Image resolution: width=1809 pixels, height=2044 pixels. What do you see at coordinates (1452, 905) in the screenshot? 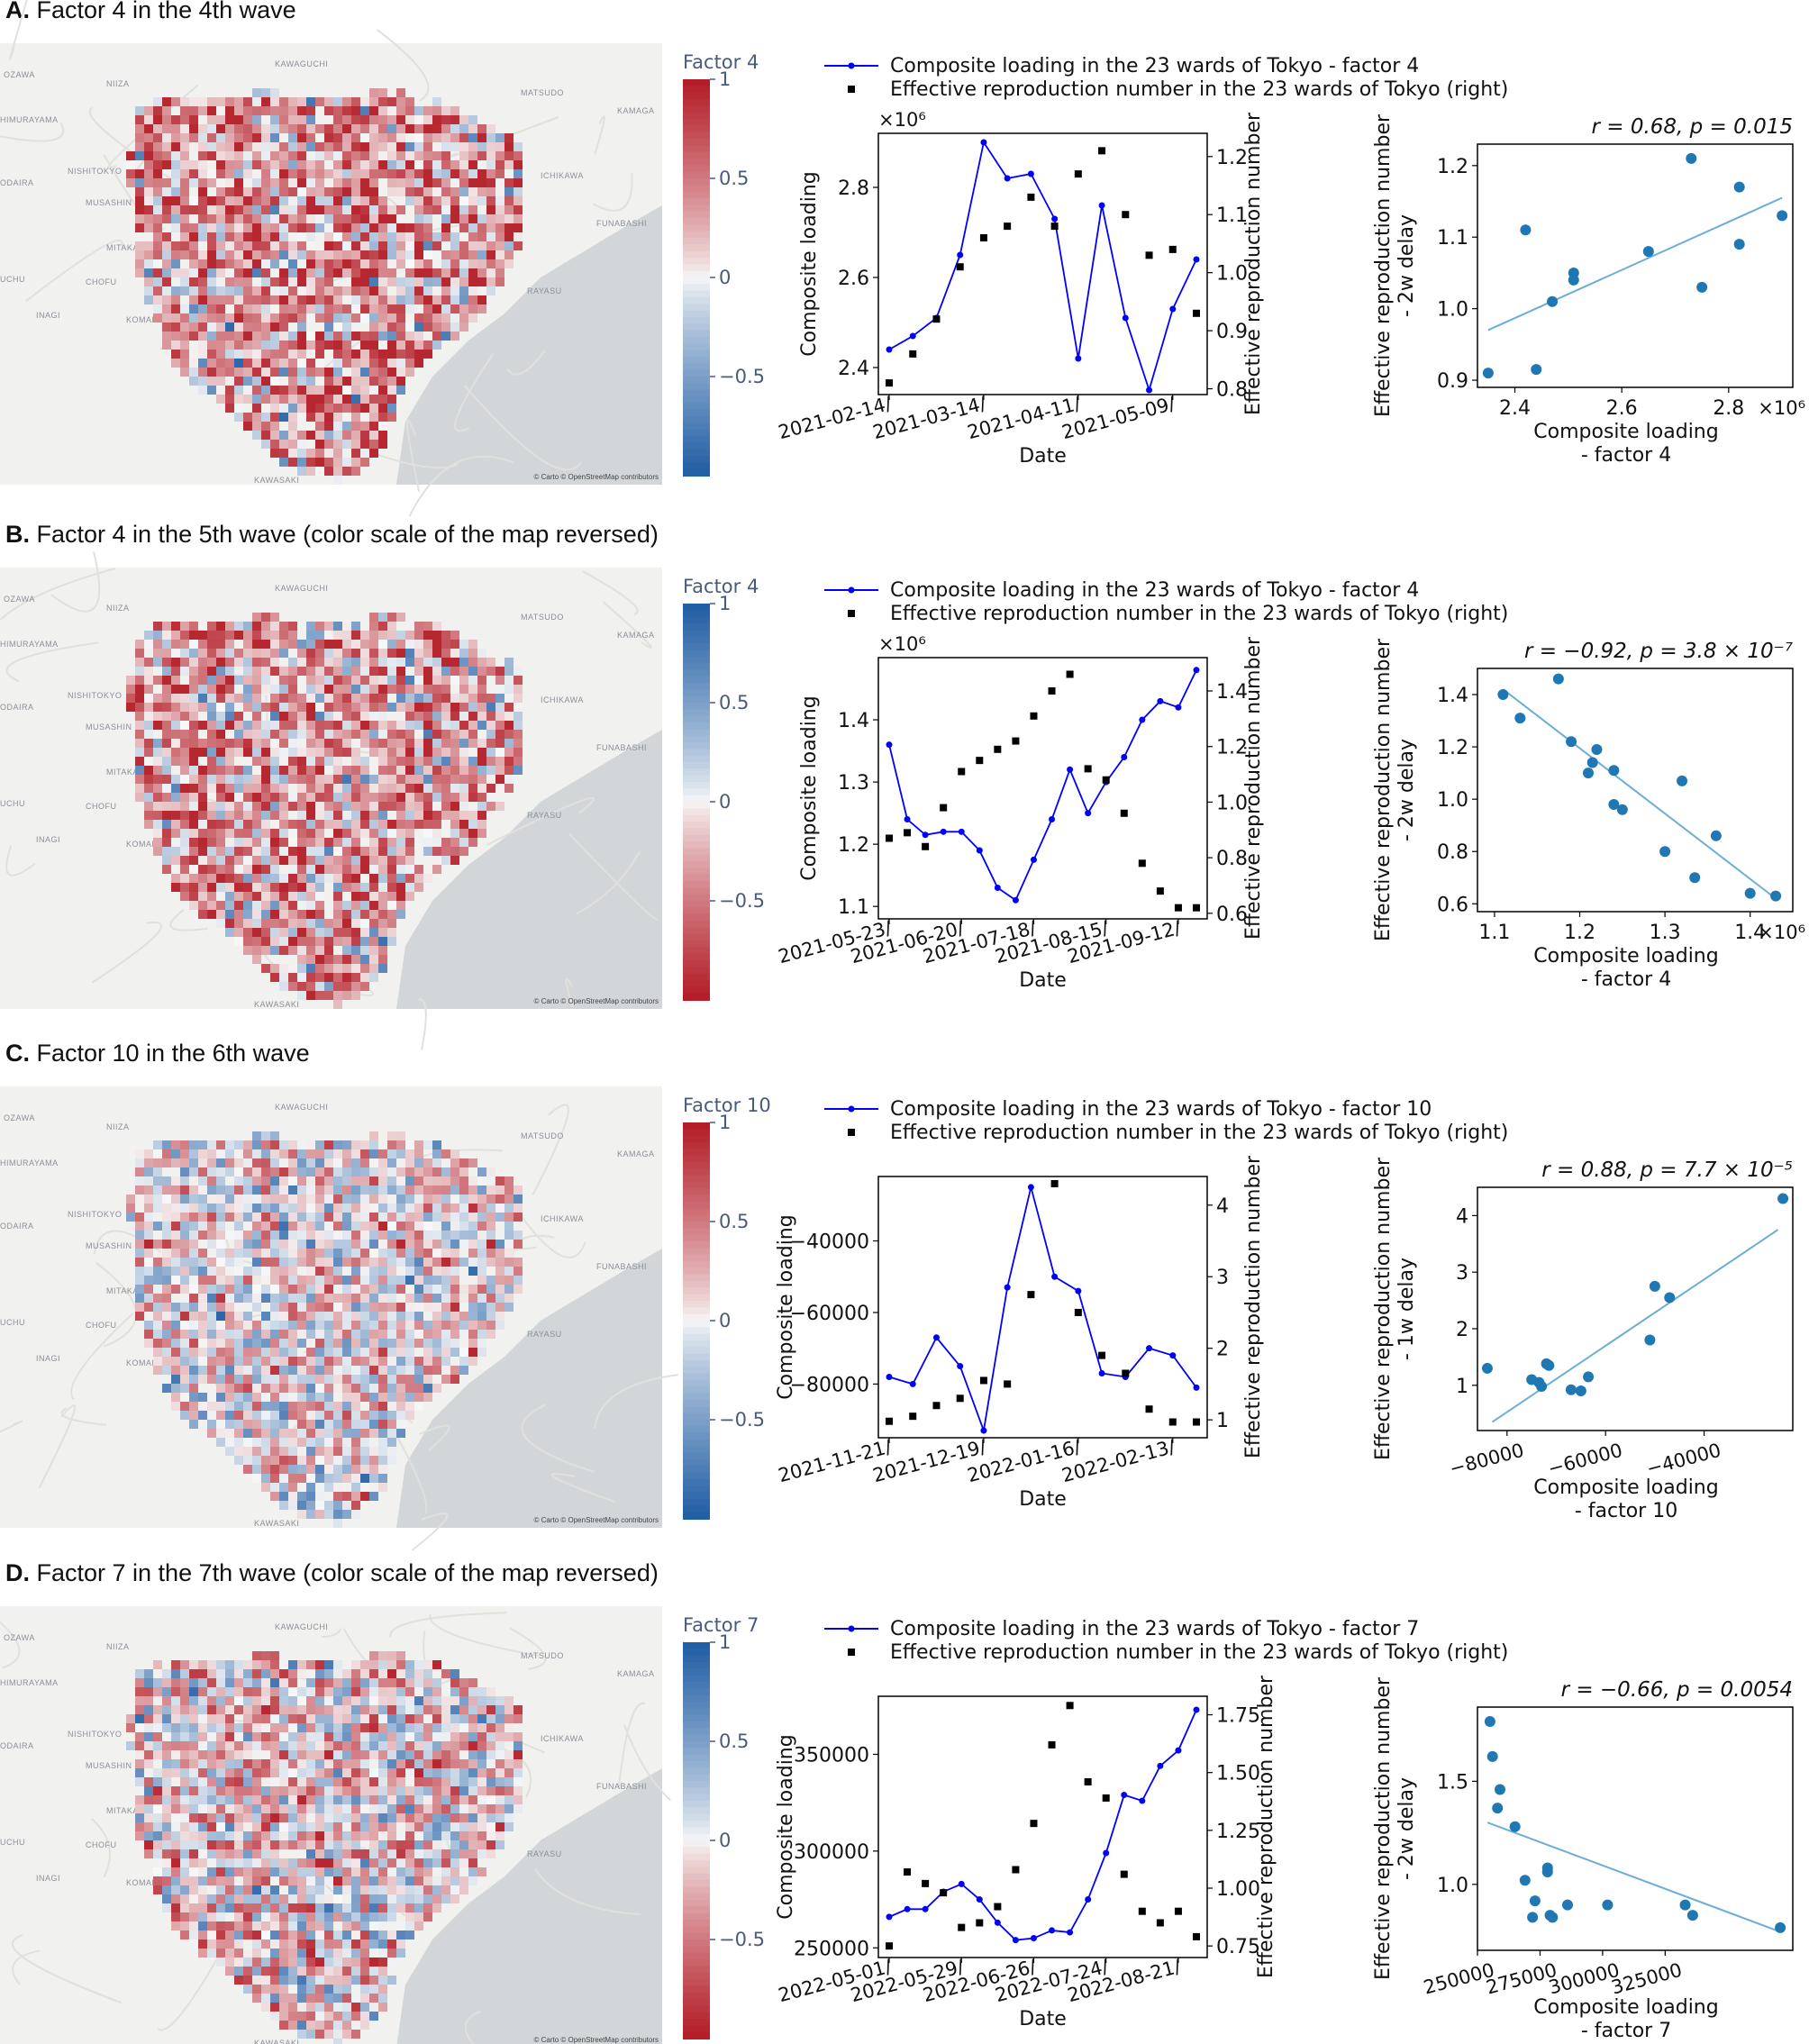
I see `scatter-y-tick-label: 0.6` at bounding box center [1452, 905].